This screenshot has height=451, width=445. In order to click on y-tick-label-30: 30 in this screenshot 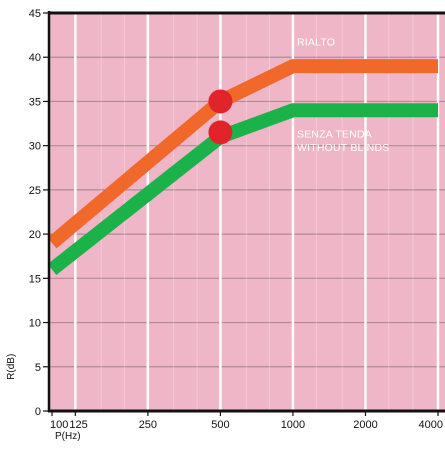, I will do `click(35, 147)`.